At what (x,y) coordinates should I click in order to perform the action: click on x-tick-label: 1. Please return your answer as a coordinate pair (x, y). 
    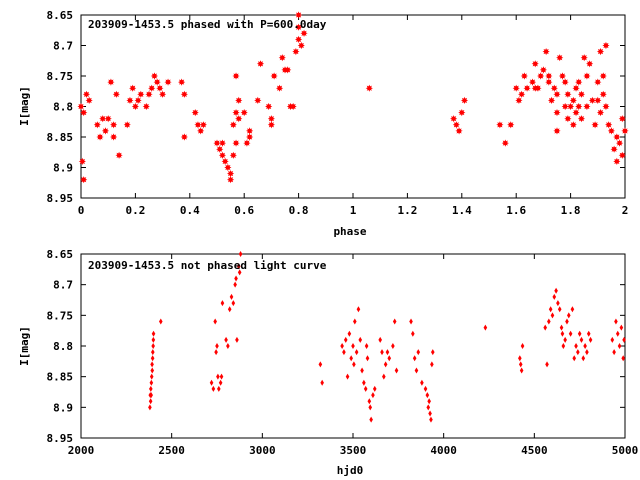
    Looking at the image, I should click on (353, 210).